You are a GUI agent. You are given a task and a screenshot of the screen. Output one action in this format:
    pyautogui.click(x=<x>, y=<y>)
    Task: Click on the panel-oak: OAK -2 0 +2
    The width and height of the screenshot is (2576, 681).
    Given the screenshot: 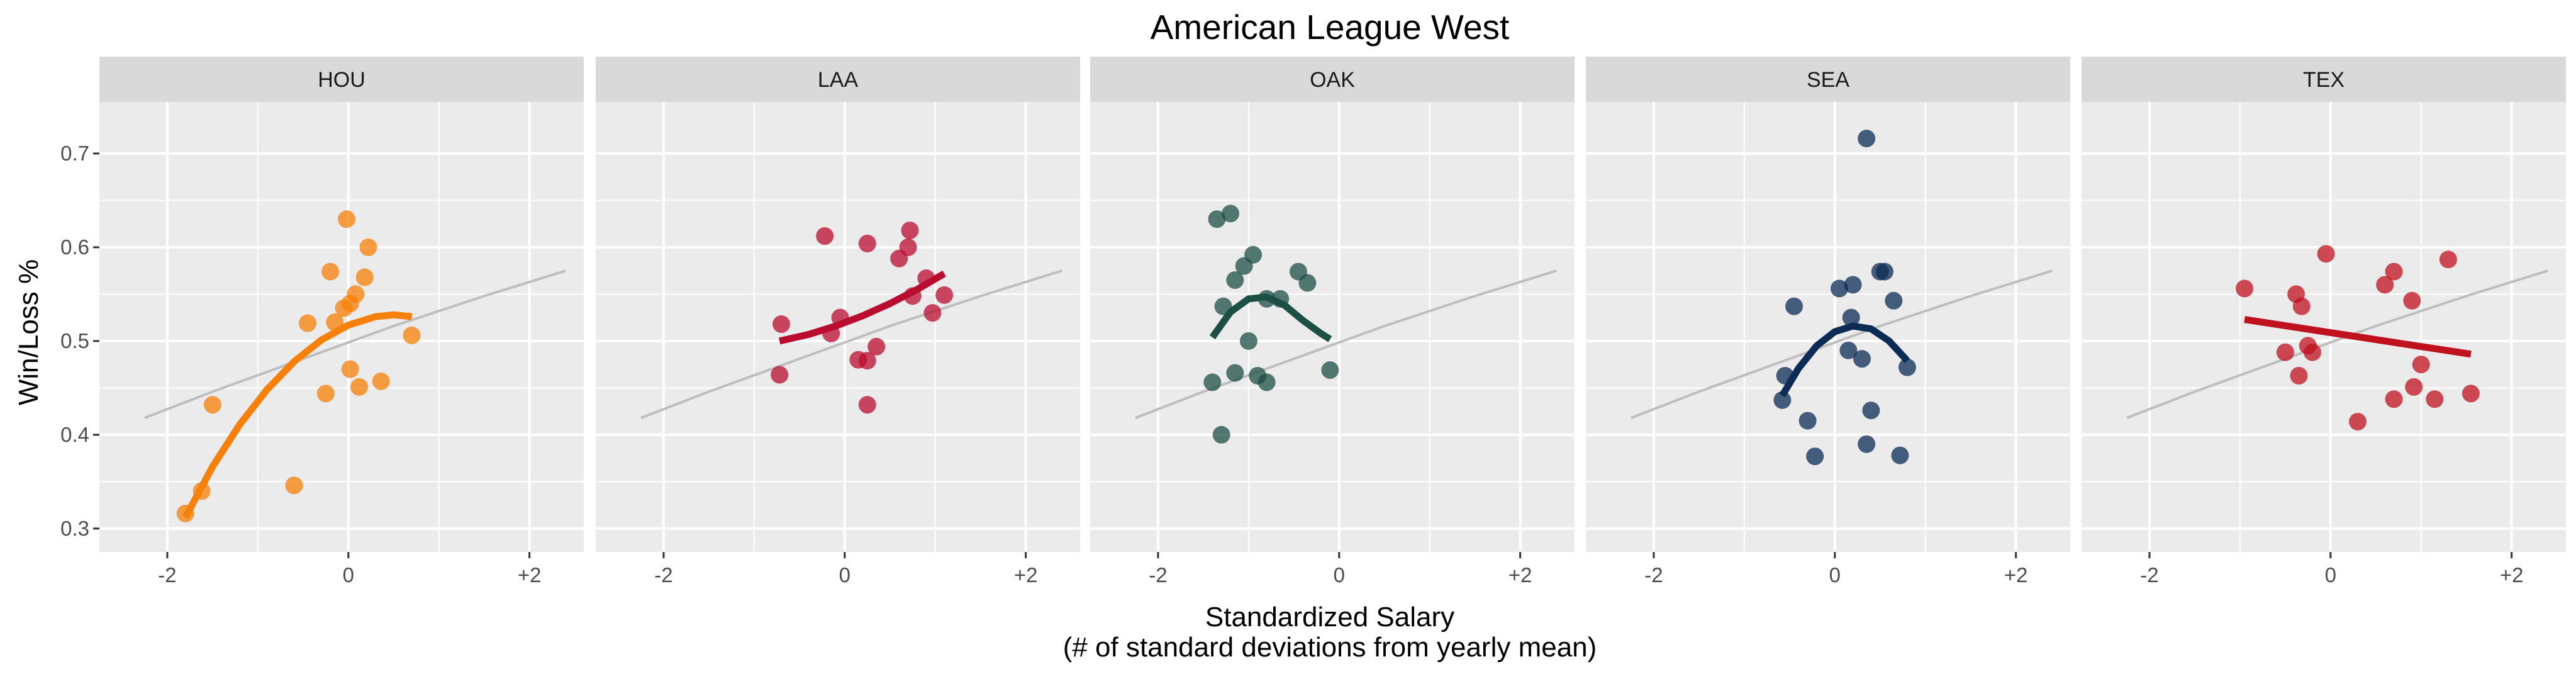 What is the action you would take?
    pyautogui.click(x=1332, y=322)
    